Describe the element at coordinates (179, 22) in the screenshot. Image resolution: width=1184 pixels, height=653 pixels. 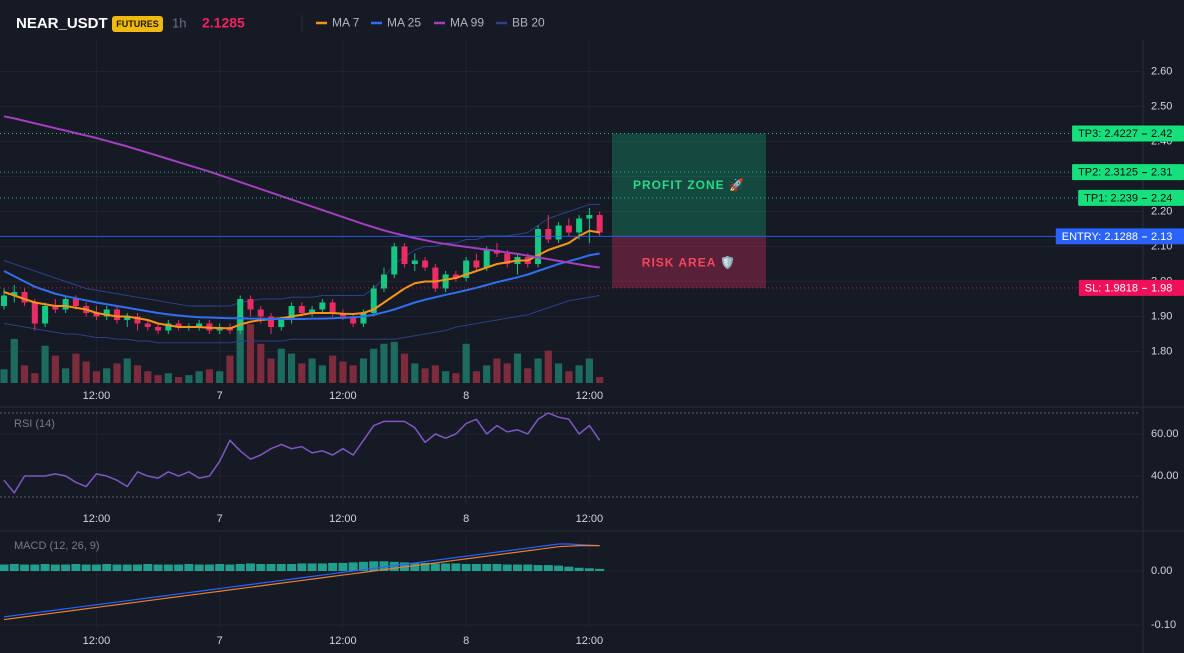
I see `interval: 1h` at that location.